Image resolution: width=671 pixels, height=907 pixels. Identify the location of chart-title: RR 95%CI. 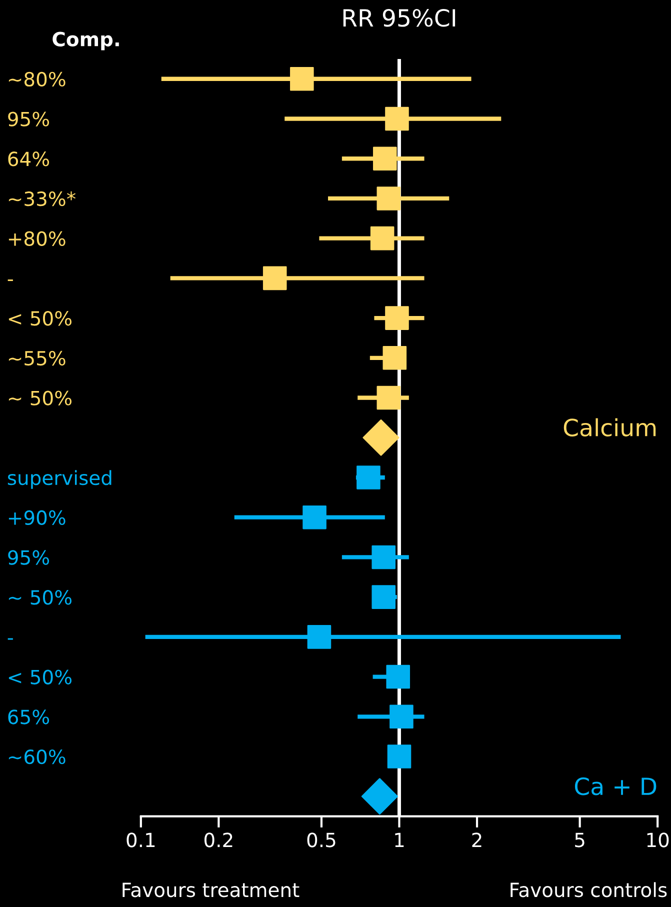
(399, 17).